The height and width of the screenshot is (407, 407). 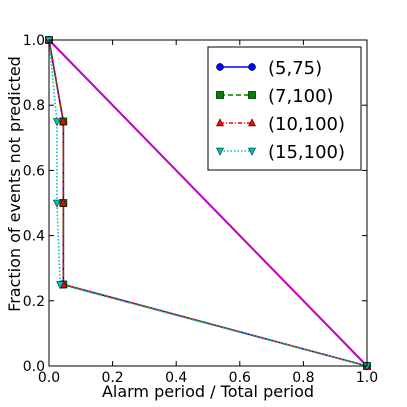 I want to click on legend-label: (7,100), so click(x=301, y=96).